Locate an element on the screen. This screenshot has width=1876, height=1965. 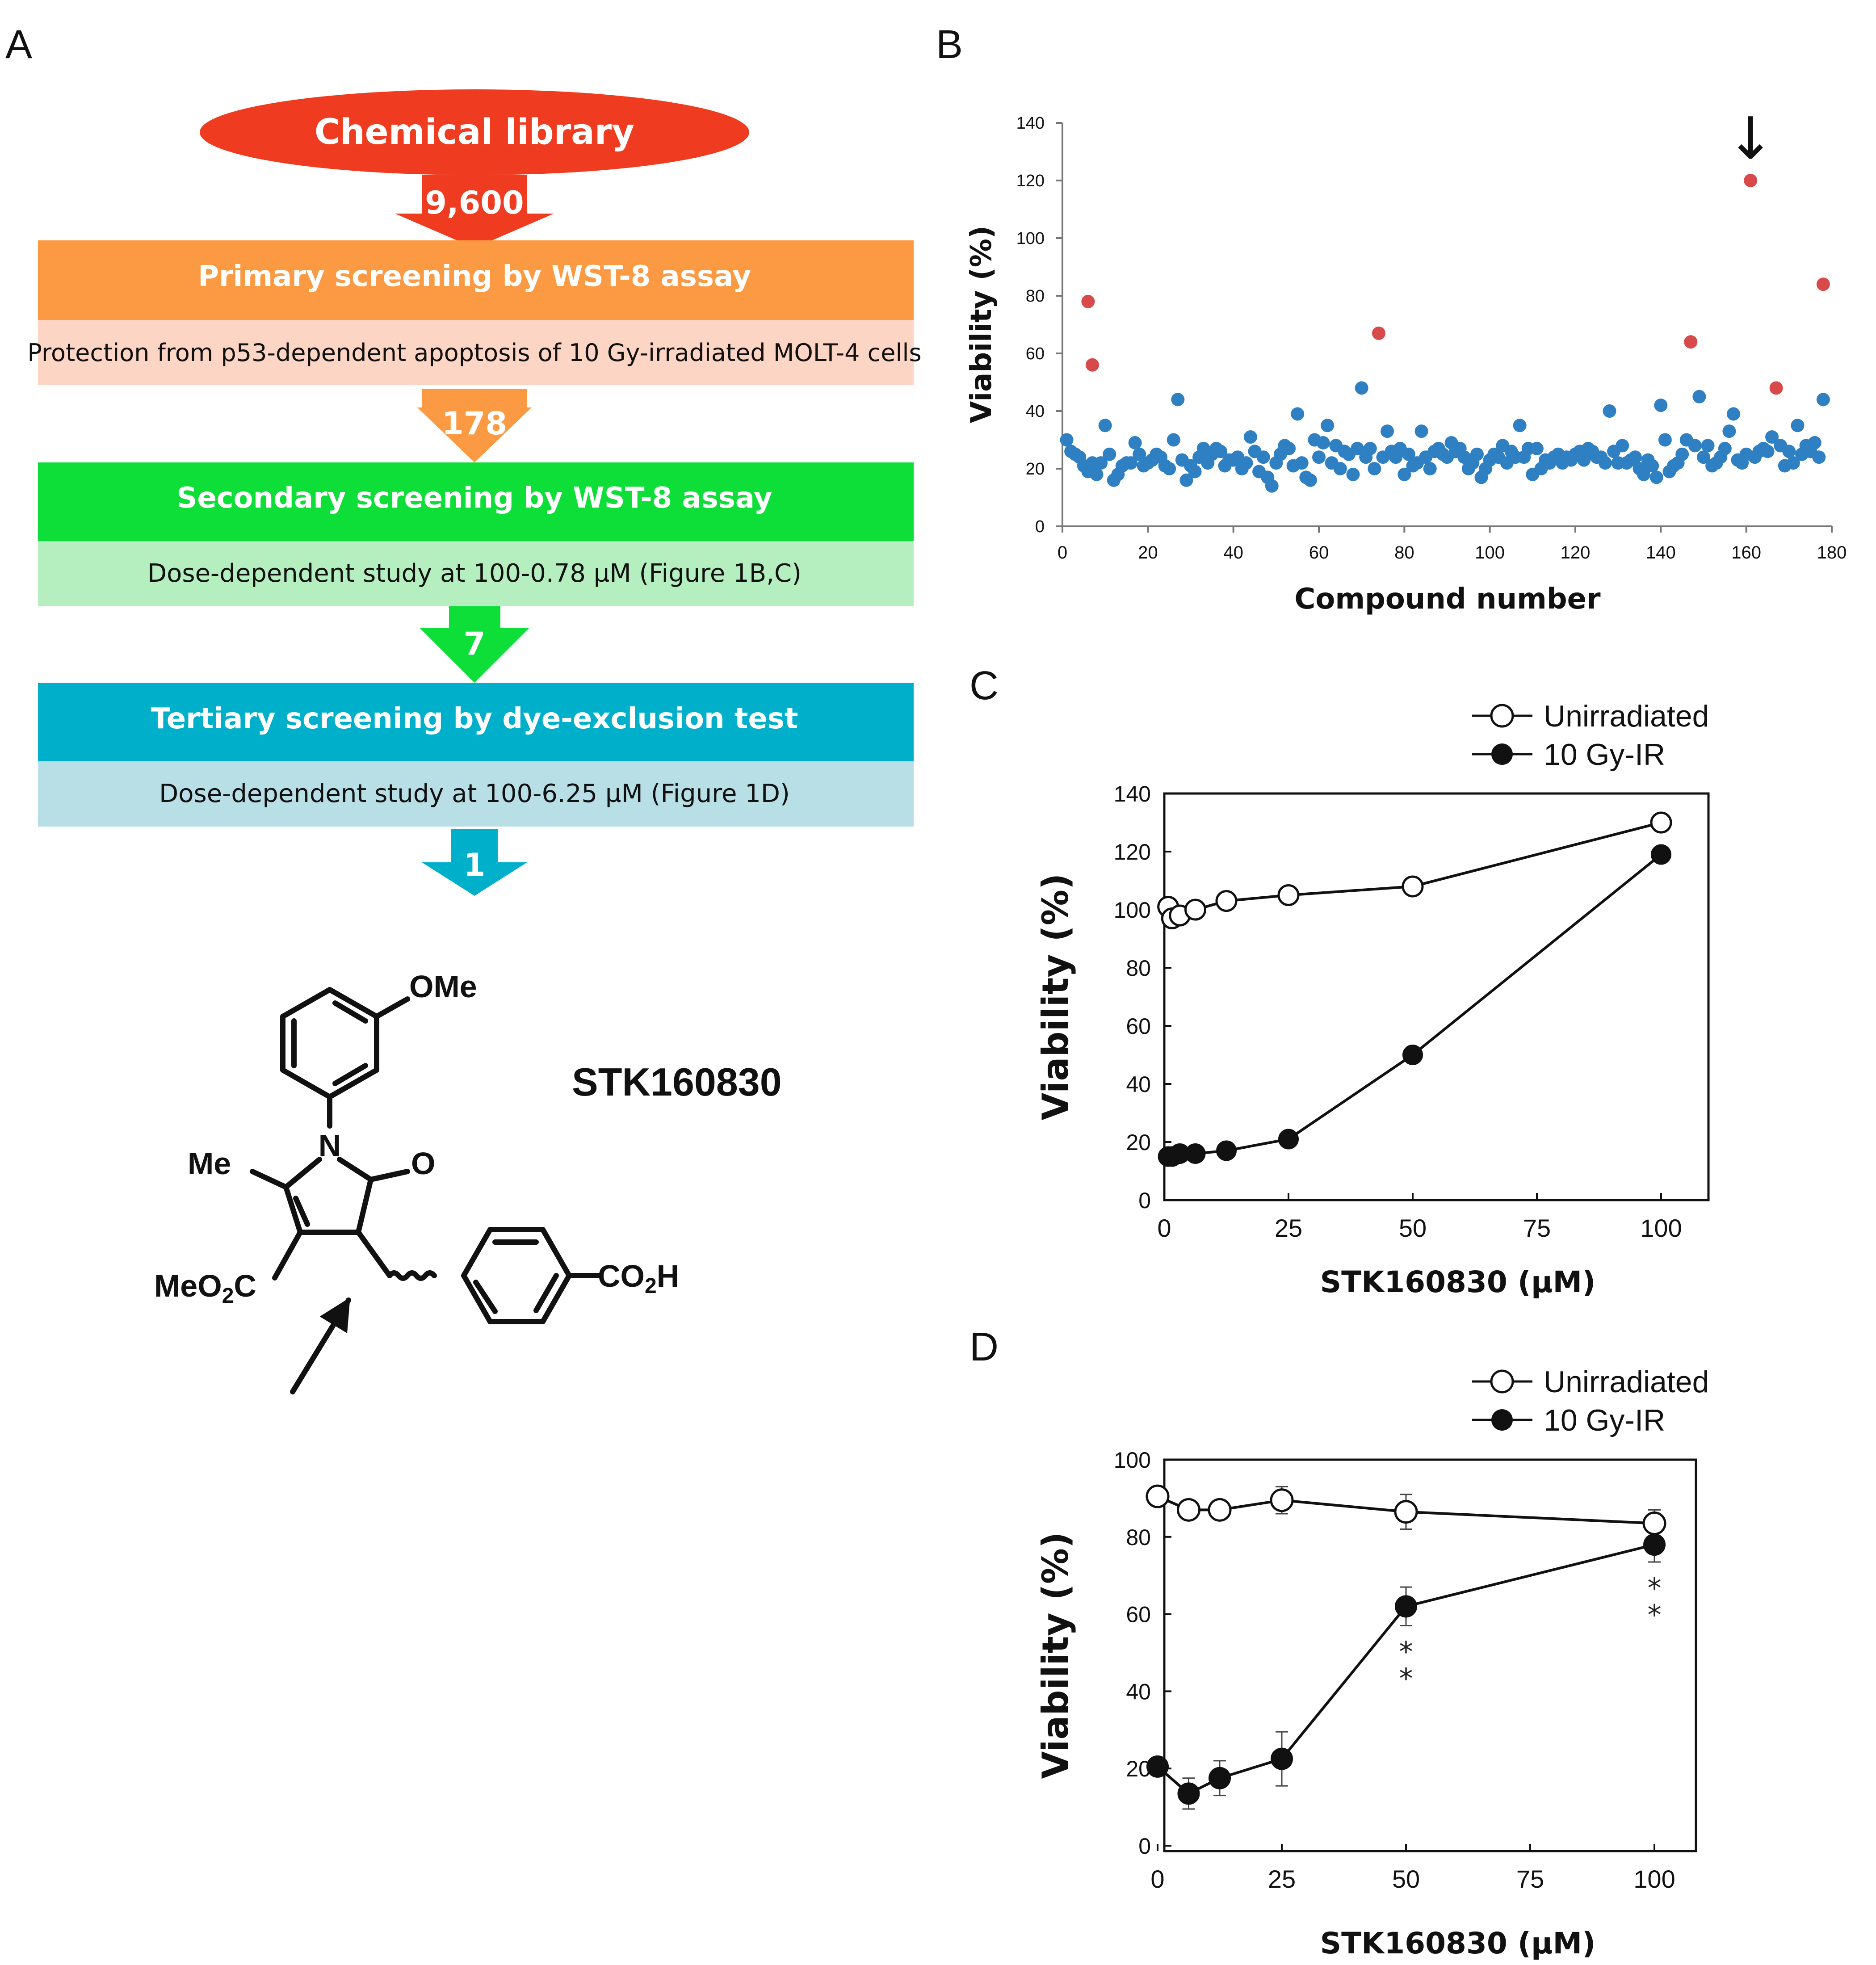
chemical-structure is located at coordinates (425, 1190).